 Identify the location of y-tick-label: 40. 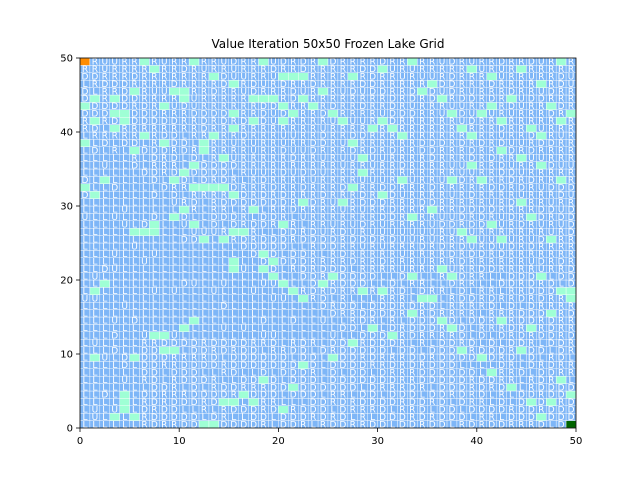
(66, 133).